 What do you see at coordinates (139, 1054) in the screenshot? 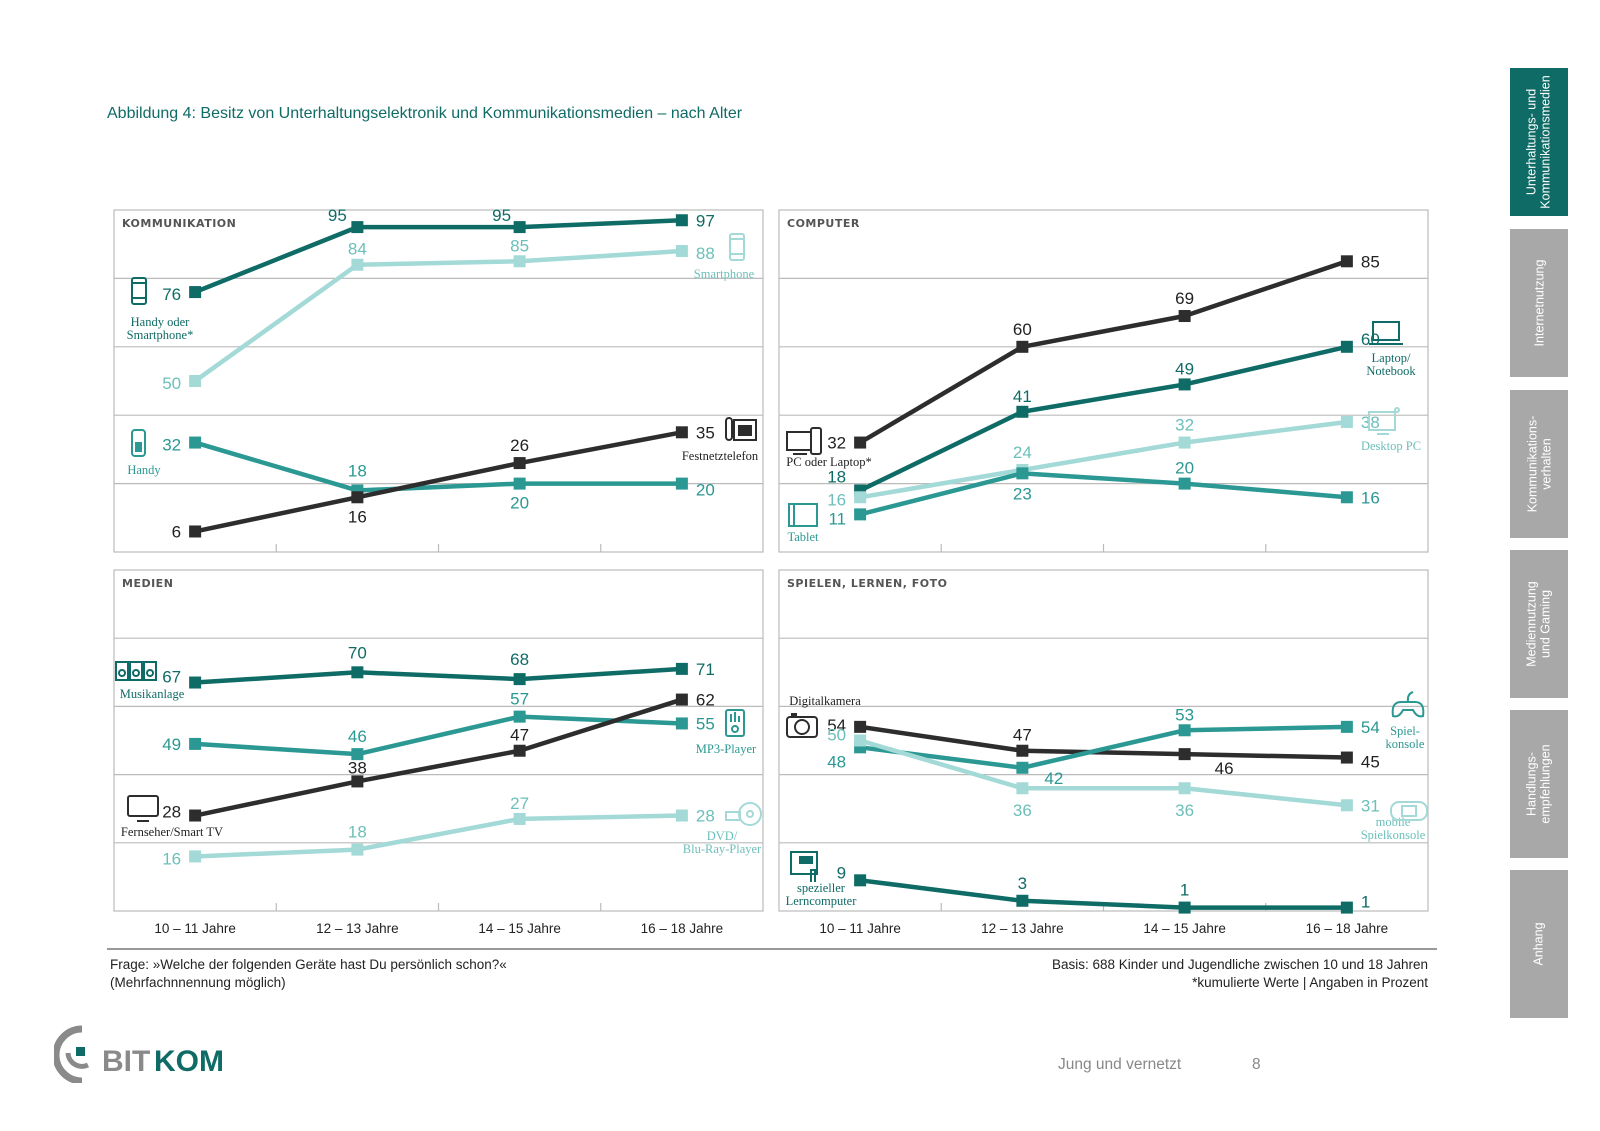
I see `bitkom-logo: BIT KOM` at bounding box center [139, 1054].